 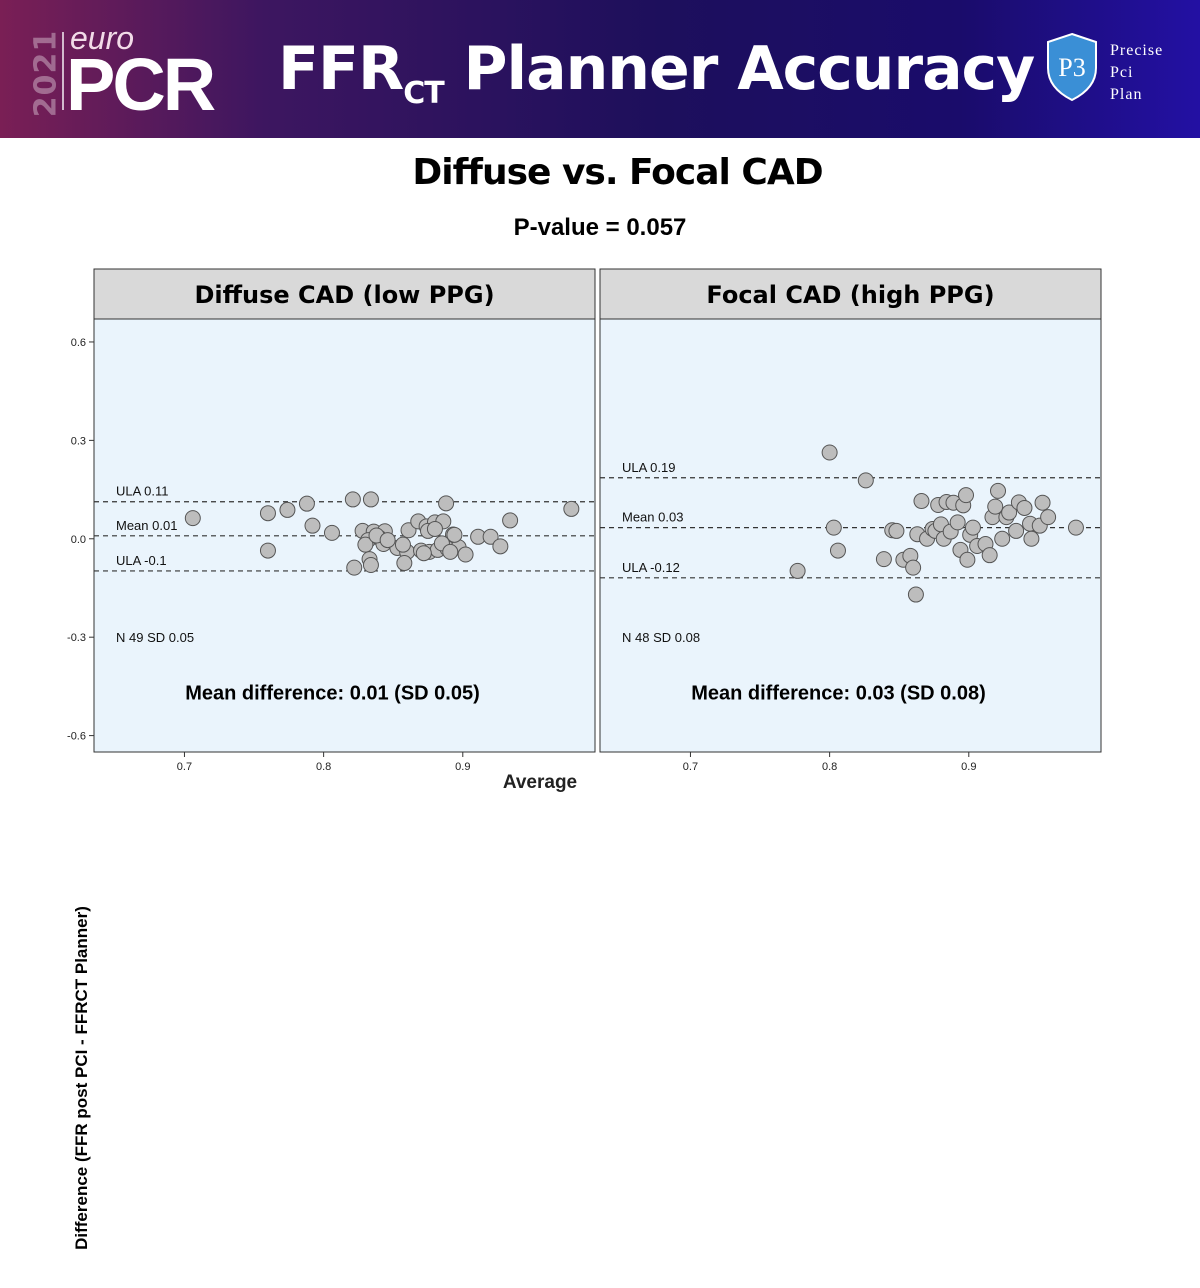 What do you see at coordinates (739, 69) in the screenshot?
I see `title-rest: Planner Accuracy` at bounding box center [739, 69].